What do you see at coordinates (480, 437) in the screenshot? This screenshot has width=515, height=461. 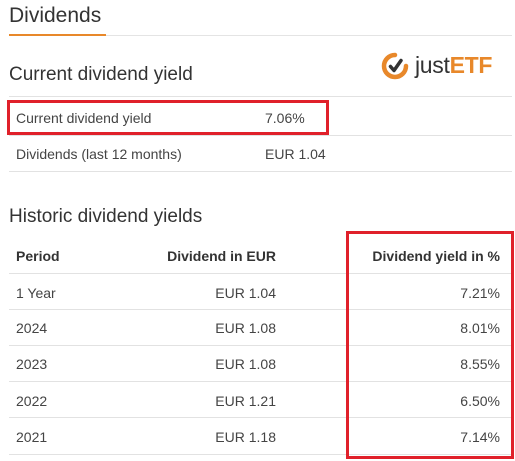 I see `table-row-yield: 7.14%` at bounding box center [480, 437].